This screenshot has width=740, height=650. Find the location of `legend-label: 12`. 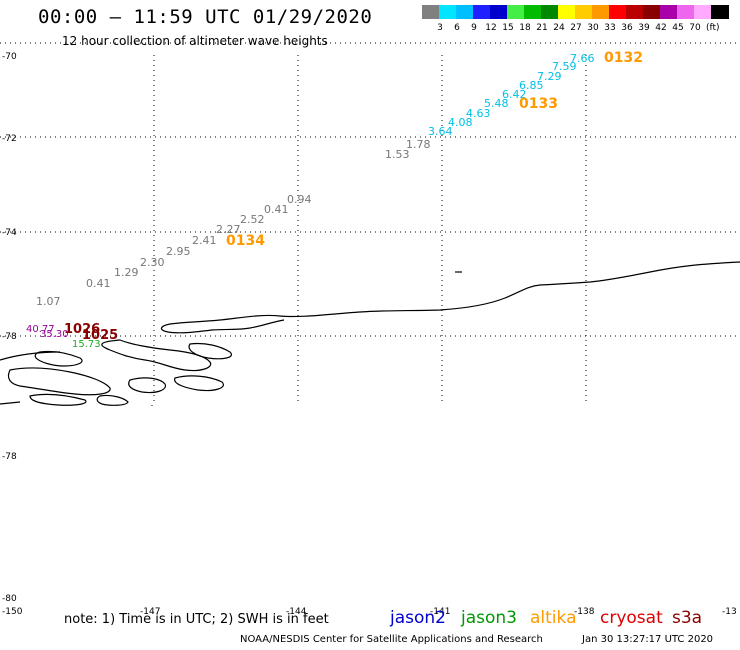

legend-label: 12 is located at coordinates (491, 28).